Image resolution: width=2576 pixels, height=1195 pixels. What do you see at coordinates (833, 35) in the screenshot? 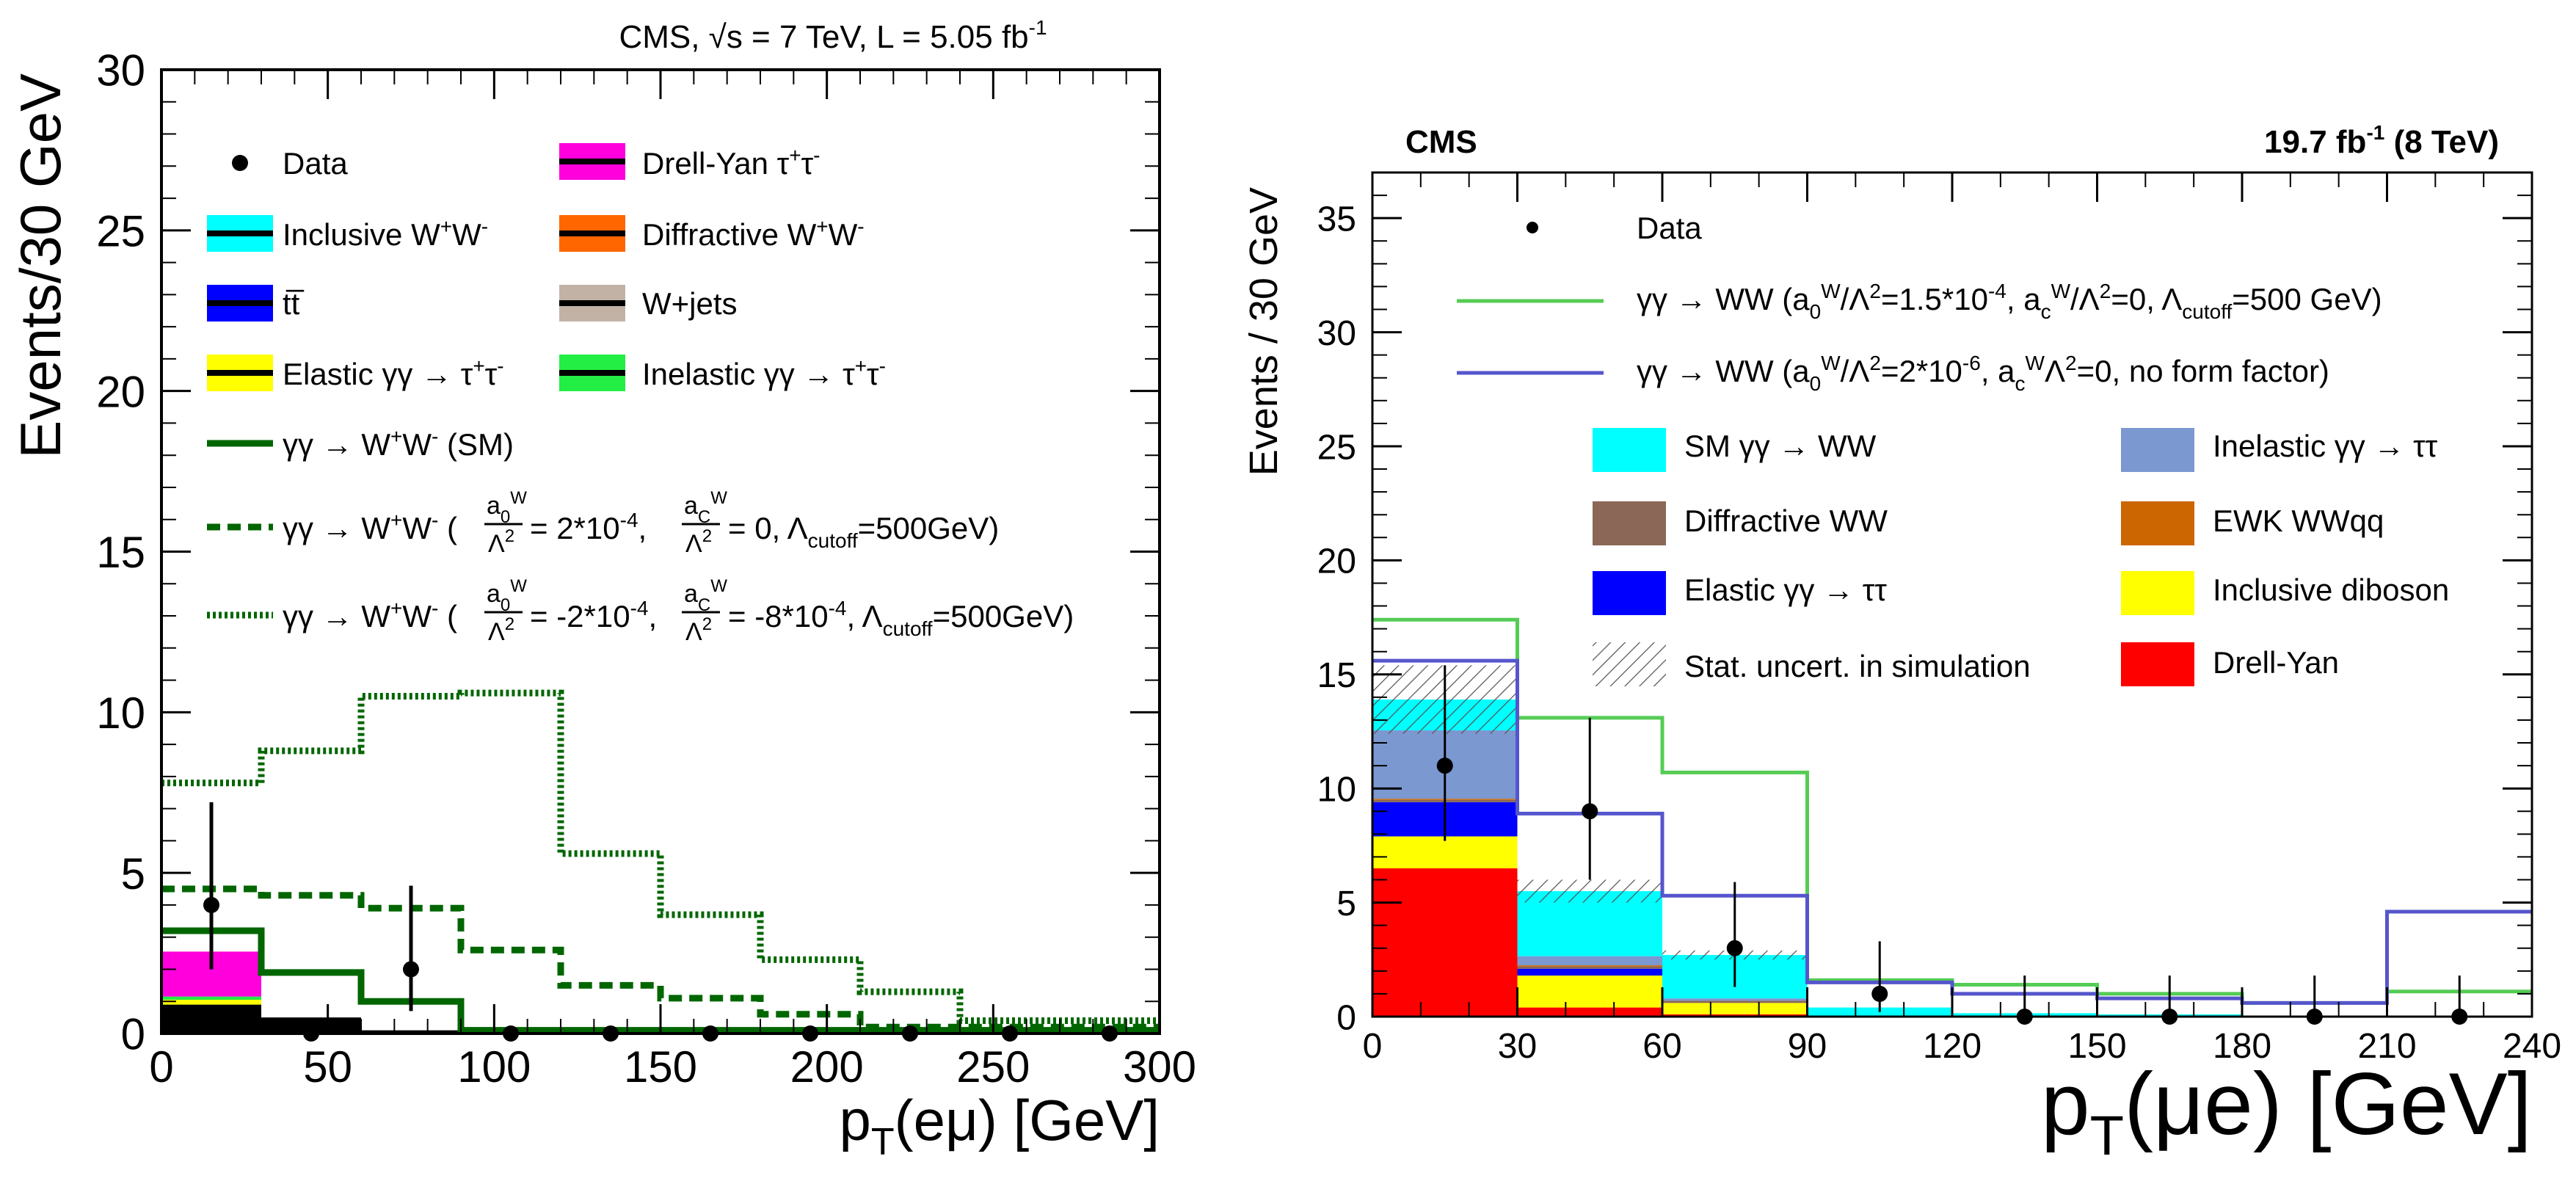
I see `left-header: CMS, √s = 7 TeV, L = 5.05 fb-1` at bounding box center [833, 35].